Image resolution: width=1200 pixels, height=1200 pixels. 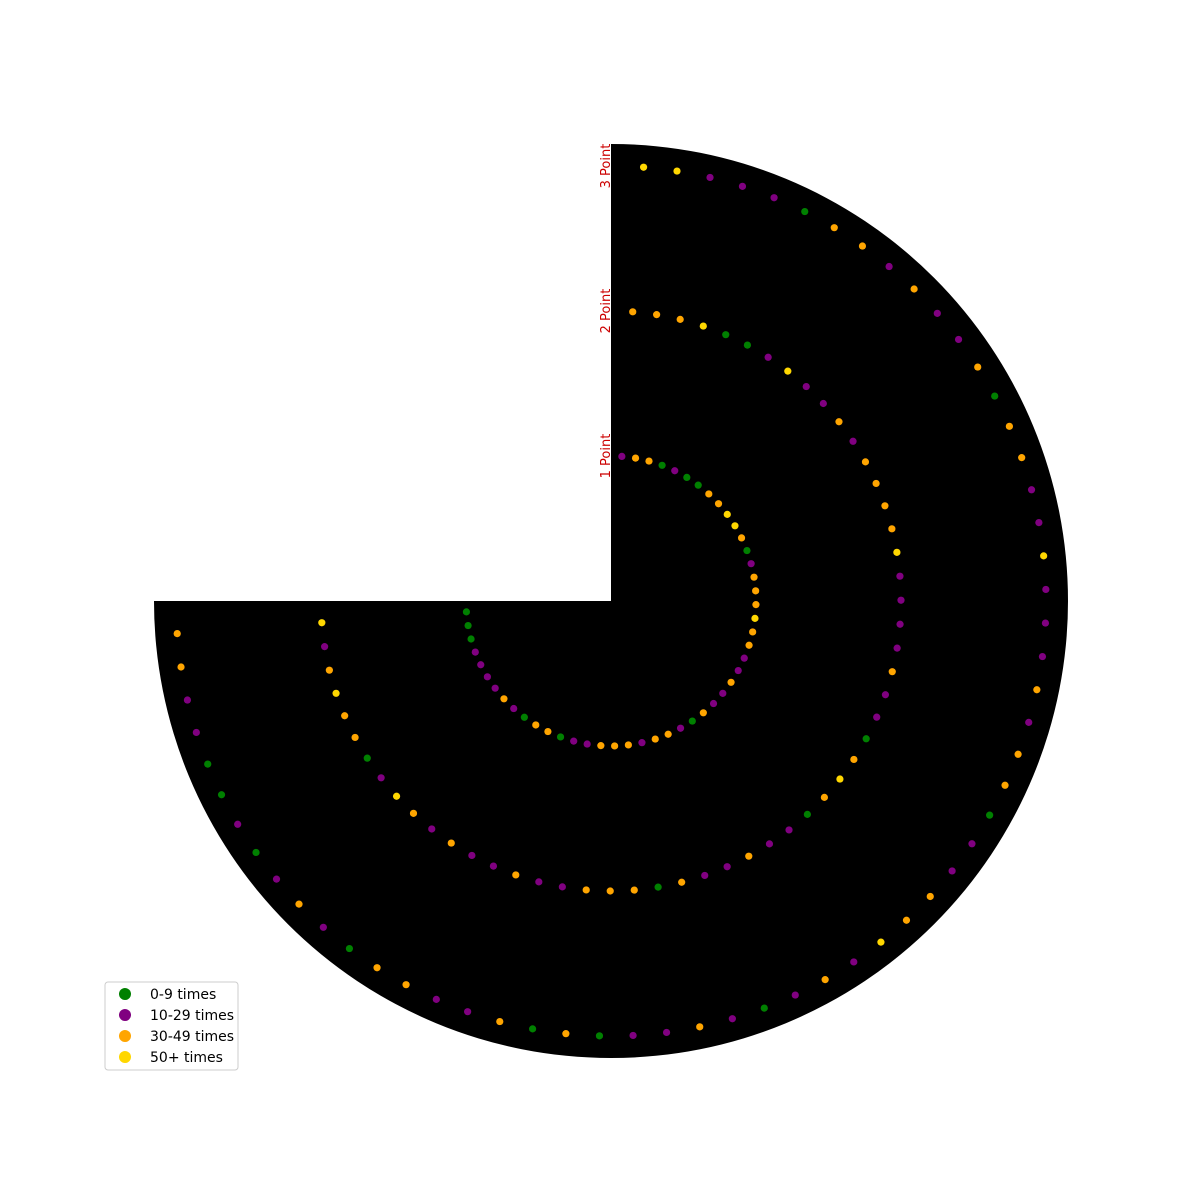 What do you see at coordinates (606, 166) in the screenshot?
I see `ring-label: 3 Point` at bounding box center [606, 166].